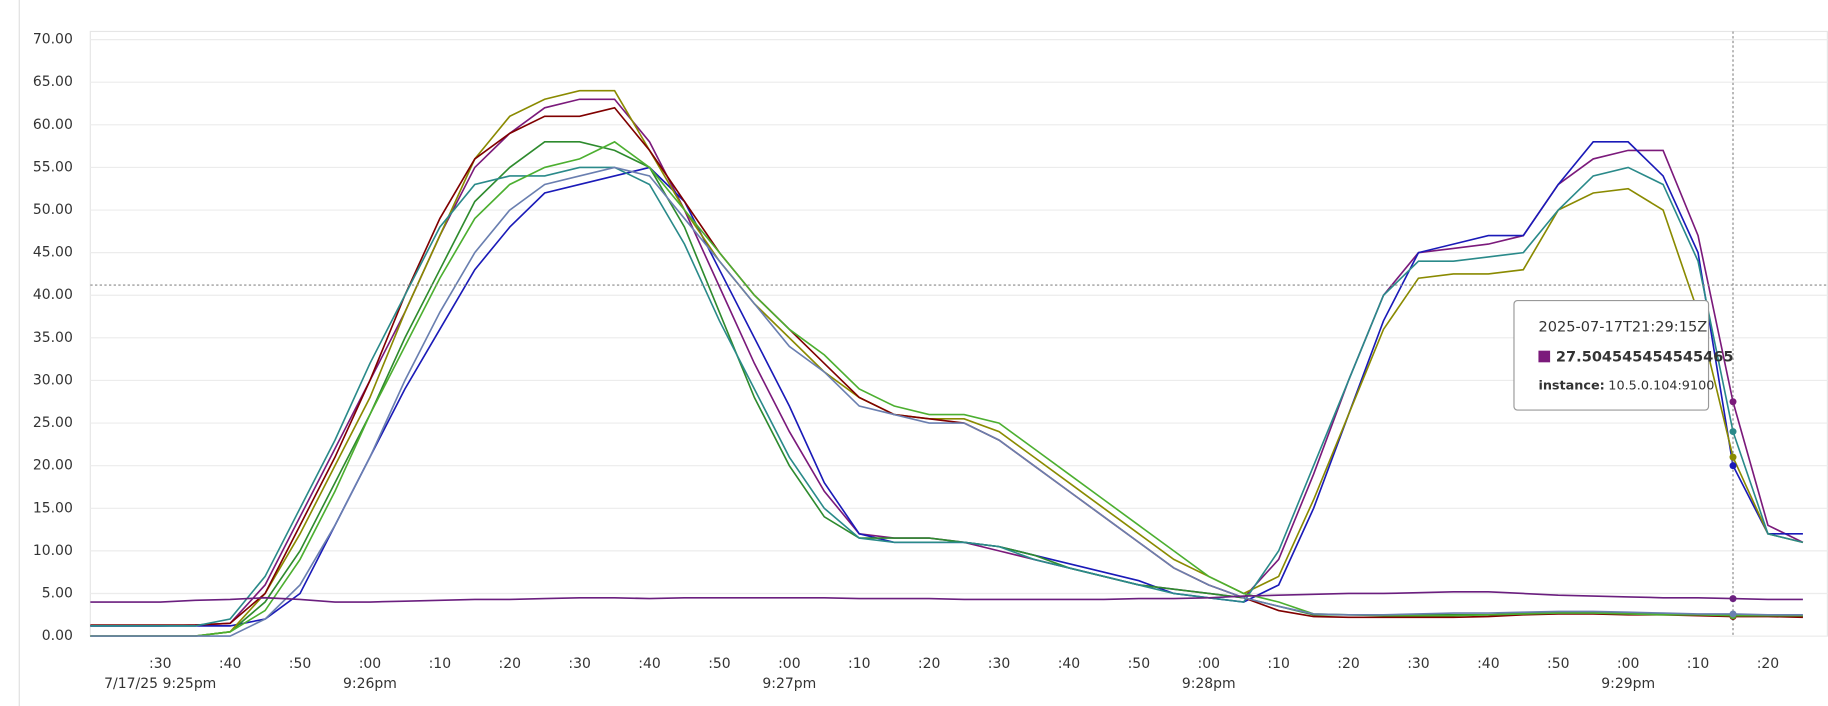  What do you see at coordinates (1645, 357) in the screenshot?
I see `tooltip-value: 27.504545454545465` at bounding box center [1645, 357].